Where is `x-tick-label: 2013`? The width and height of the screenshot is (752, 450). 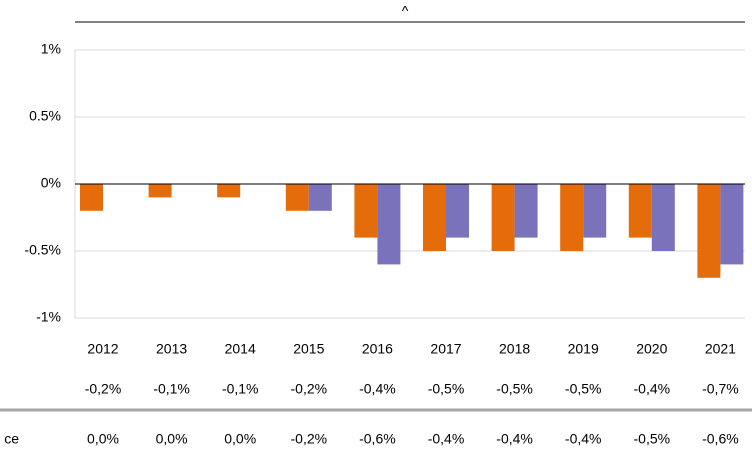 x-tick-label: 2013 is located at coordinates (171, 349).